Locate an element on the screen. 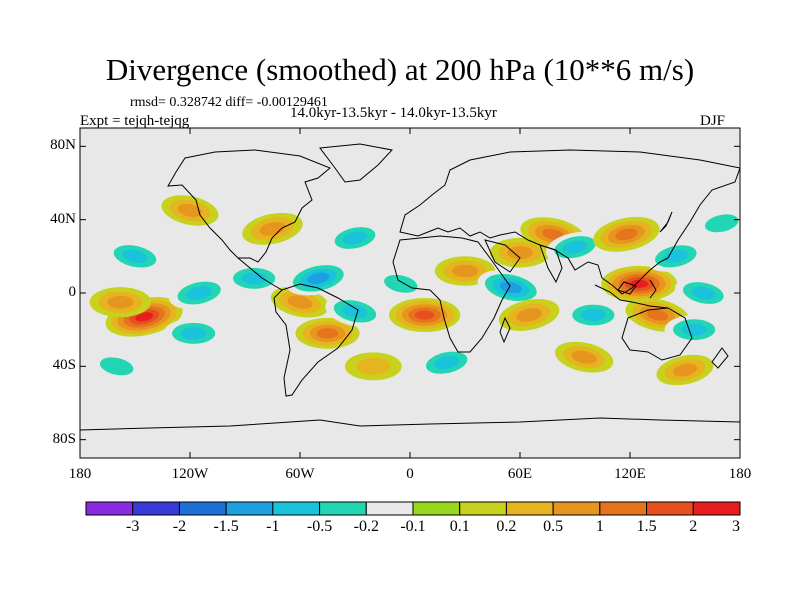 This screenshot has height=600, width=800. lat-label: 40N is located at coordinates (63, 218).